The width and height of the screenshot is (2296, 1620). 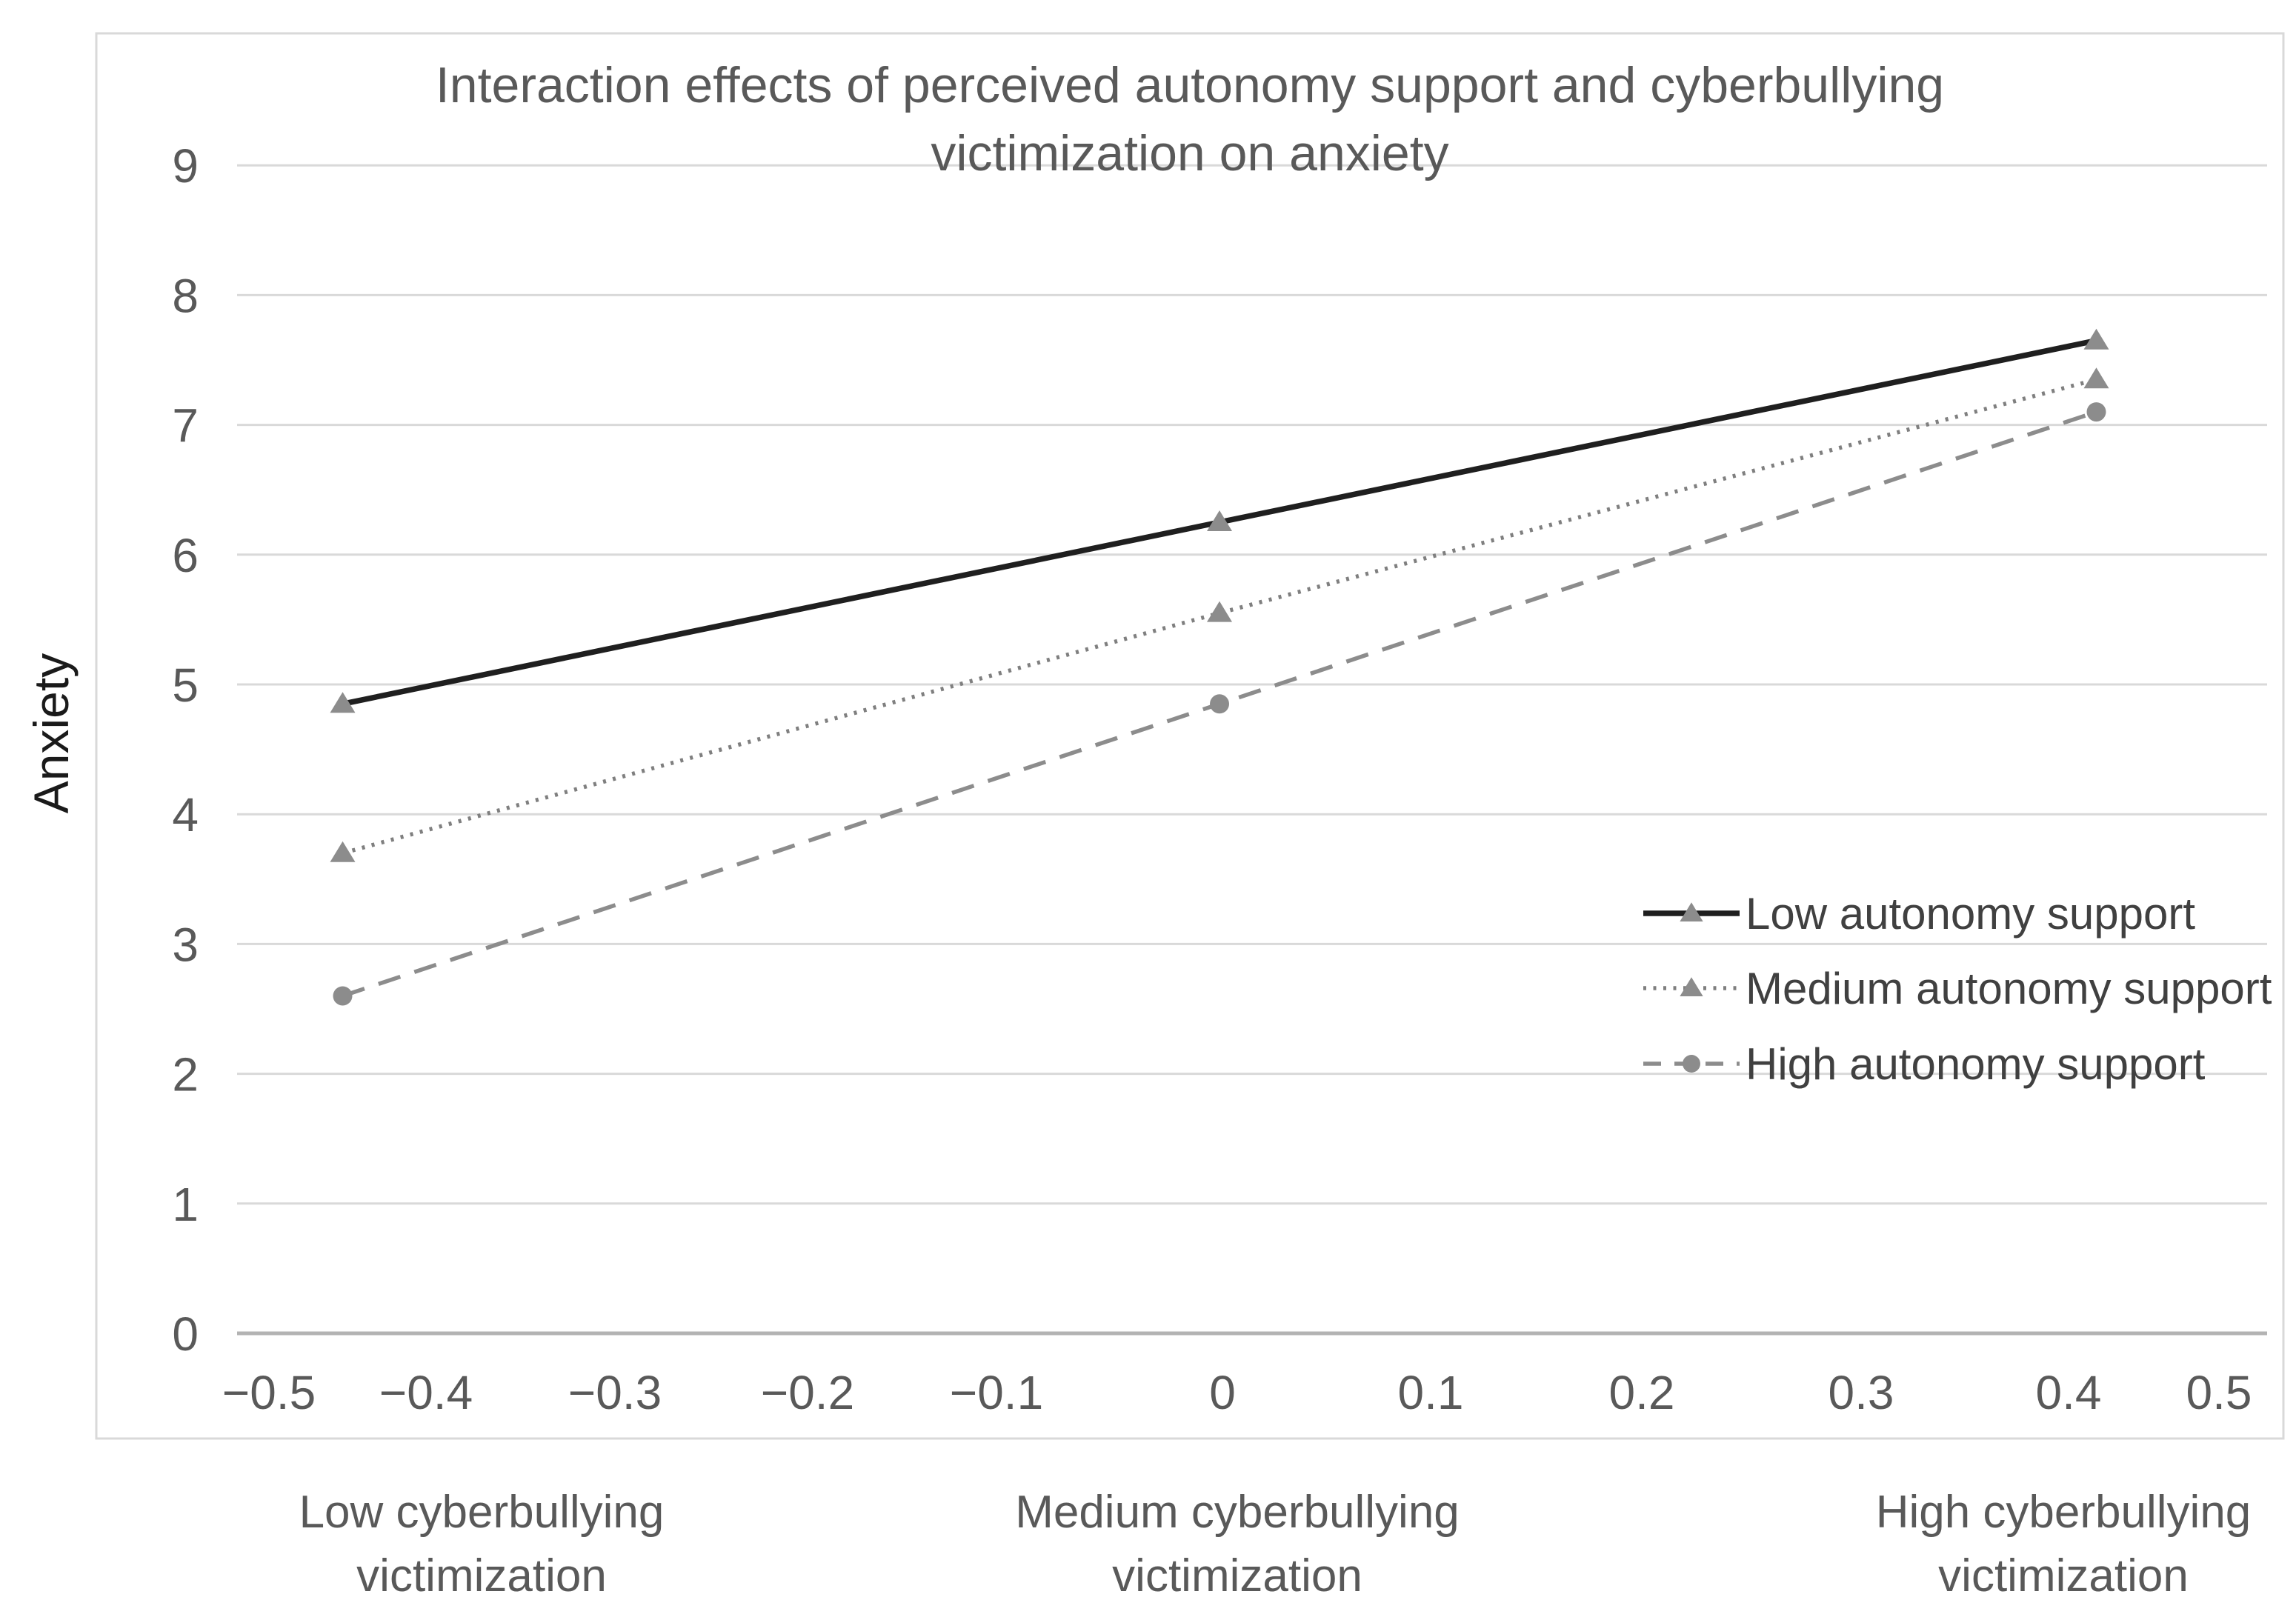 What do you see at coordinates (1189, 153) in the screenshot?
I see `chart-title-line-2: victimization on anxiety` at bounding box center [1189, 153].